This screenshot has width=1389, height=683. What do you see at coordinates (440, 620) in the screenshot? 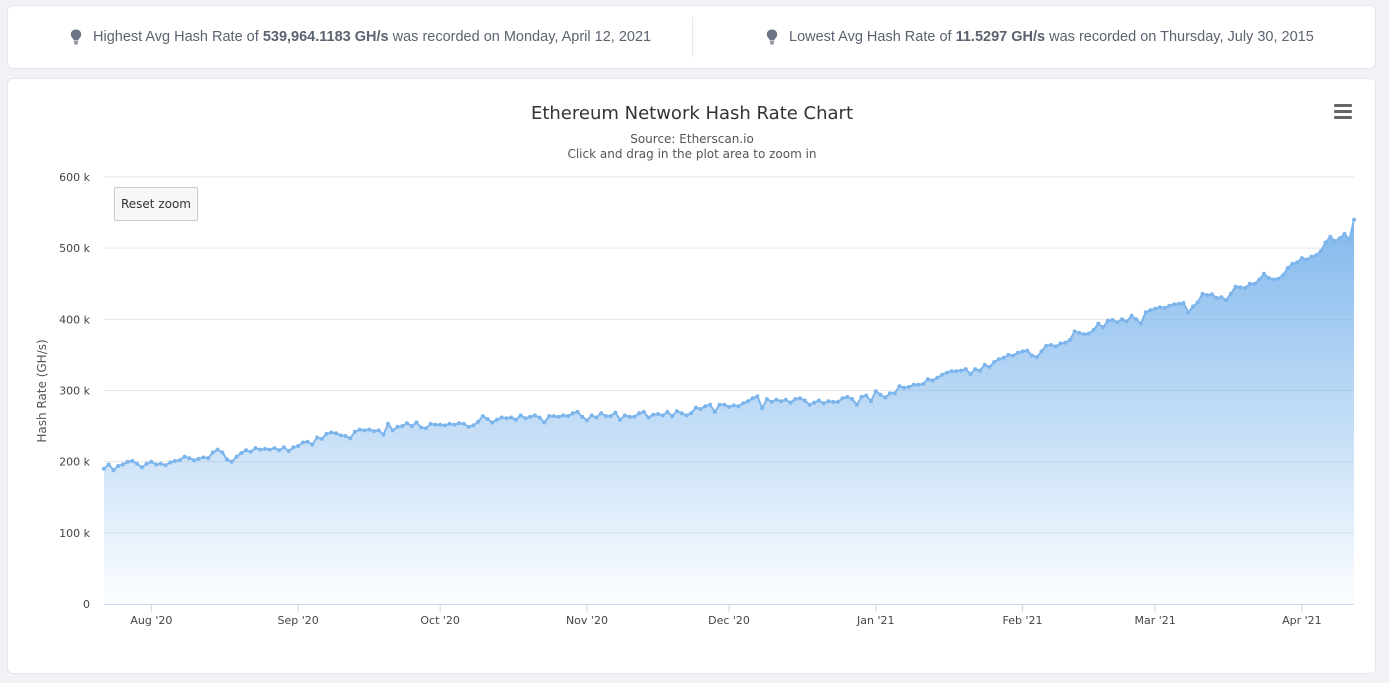
I see `x-tick-label: Oct '20` at bounding box center [440, 620].